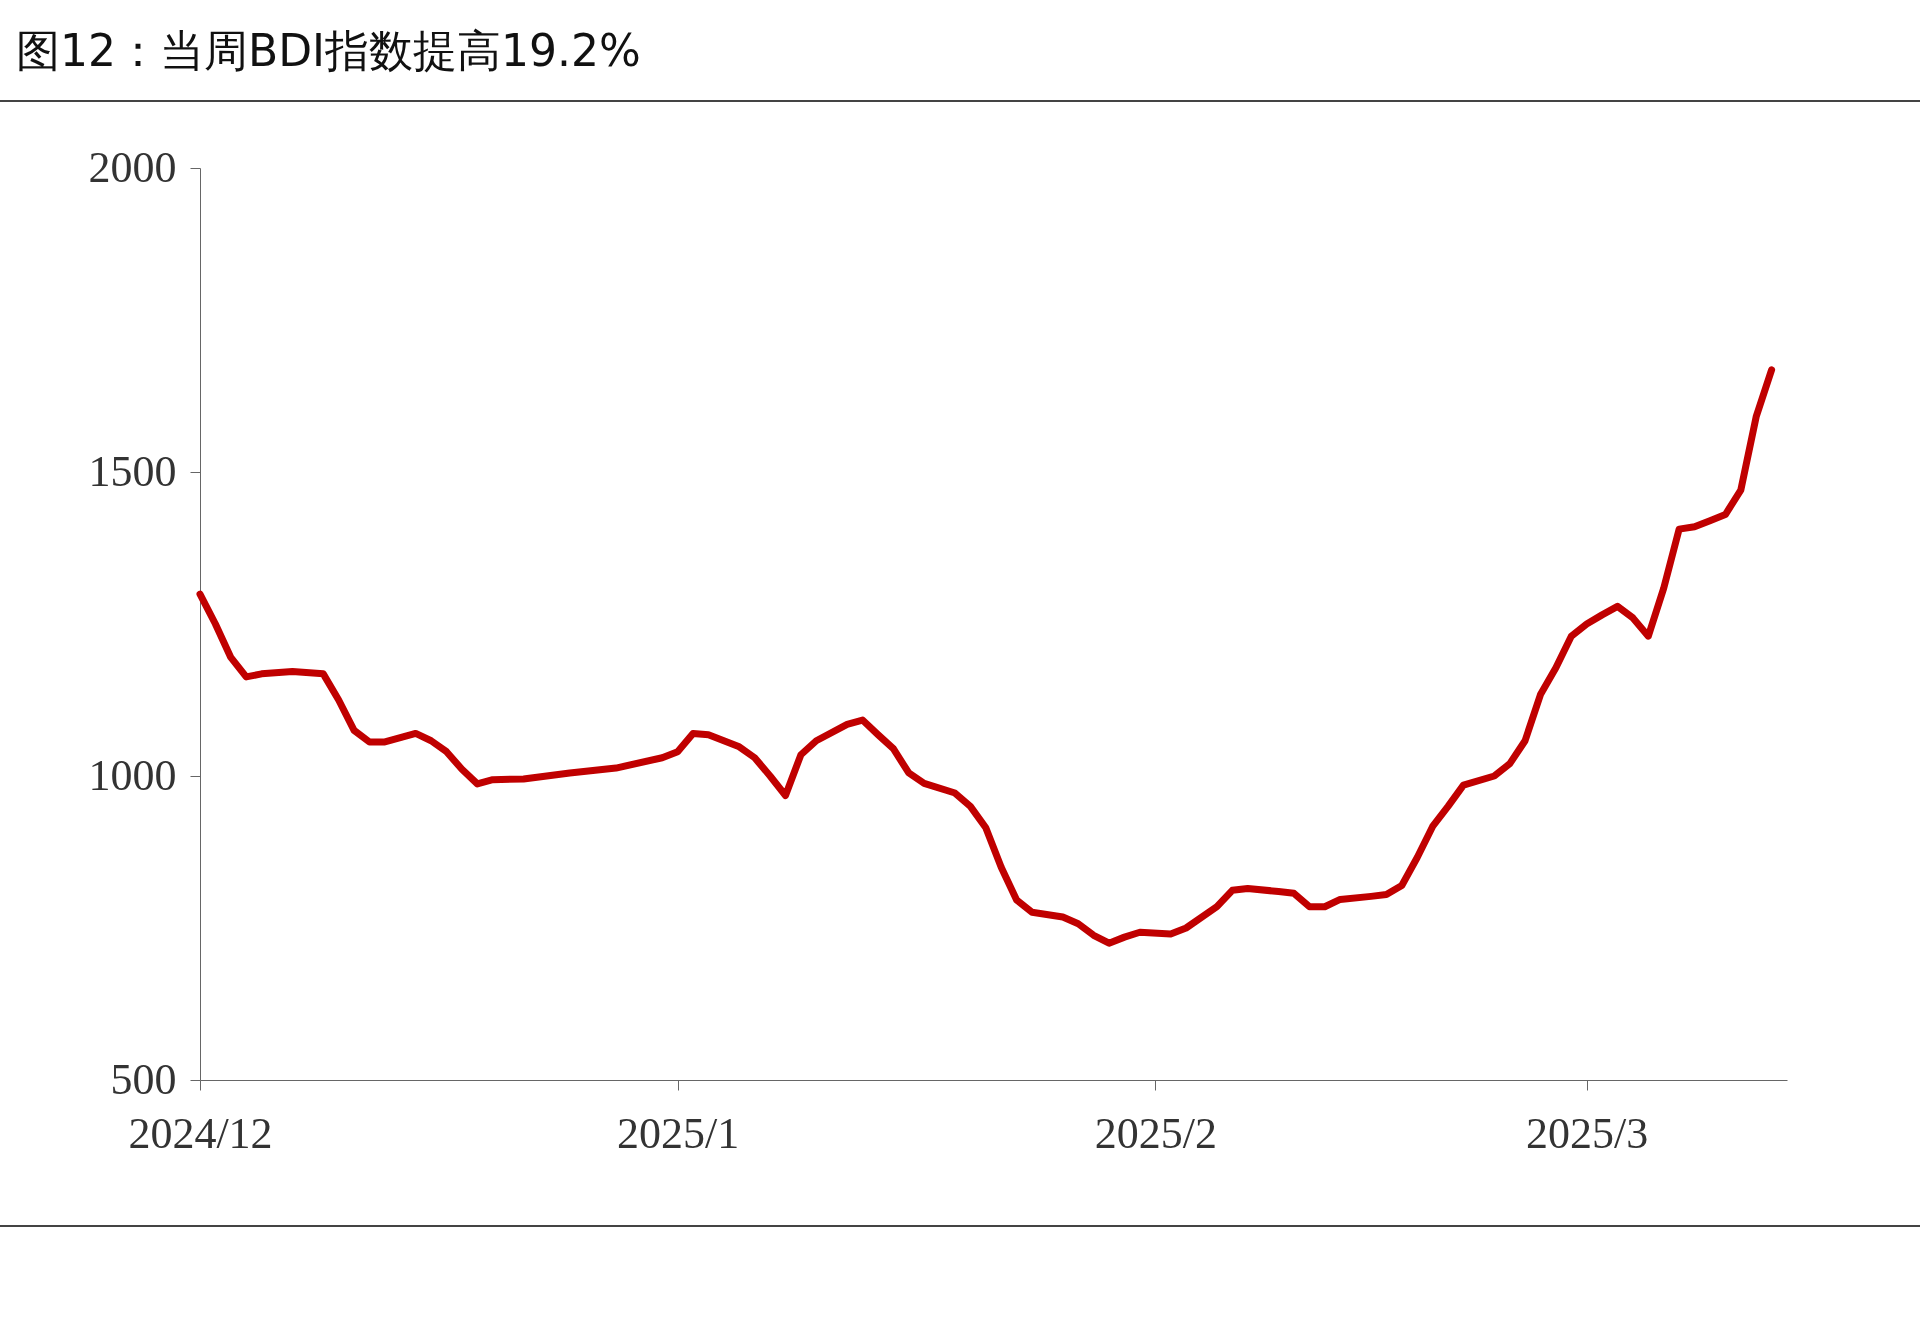 Image resolution: width=1920 pixels, height=1331 pixels. Describe the element at coordinates (328, 51) in the screenshot. I see `chart-title: 图12：当周BDI指数提高19.2%` at that location.